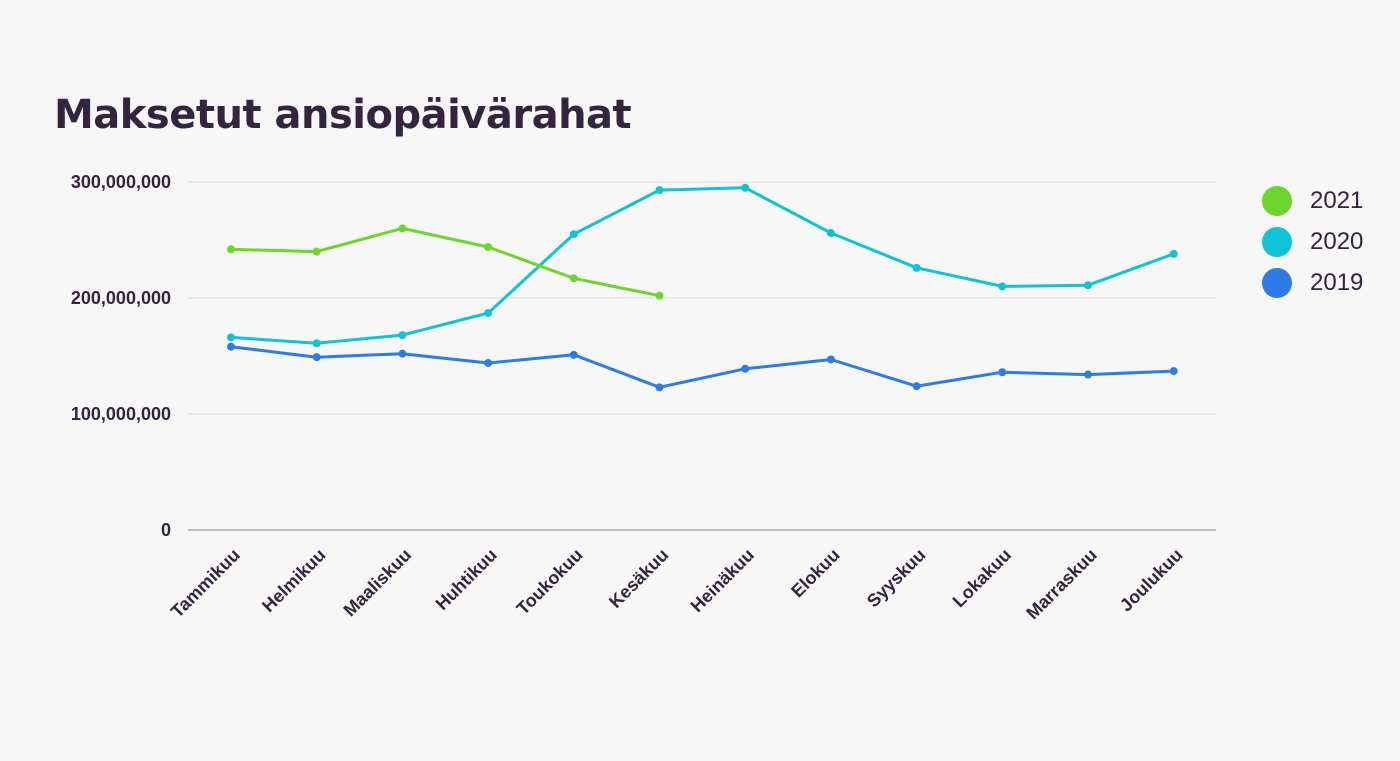 The width and height of the screenshot is (1400, 761). Describe the element at coordinates (1337, 241) in the screenshot. I see `legend-label: 2020` at that location.